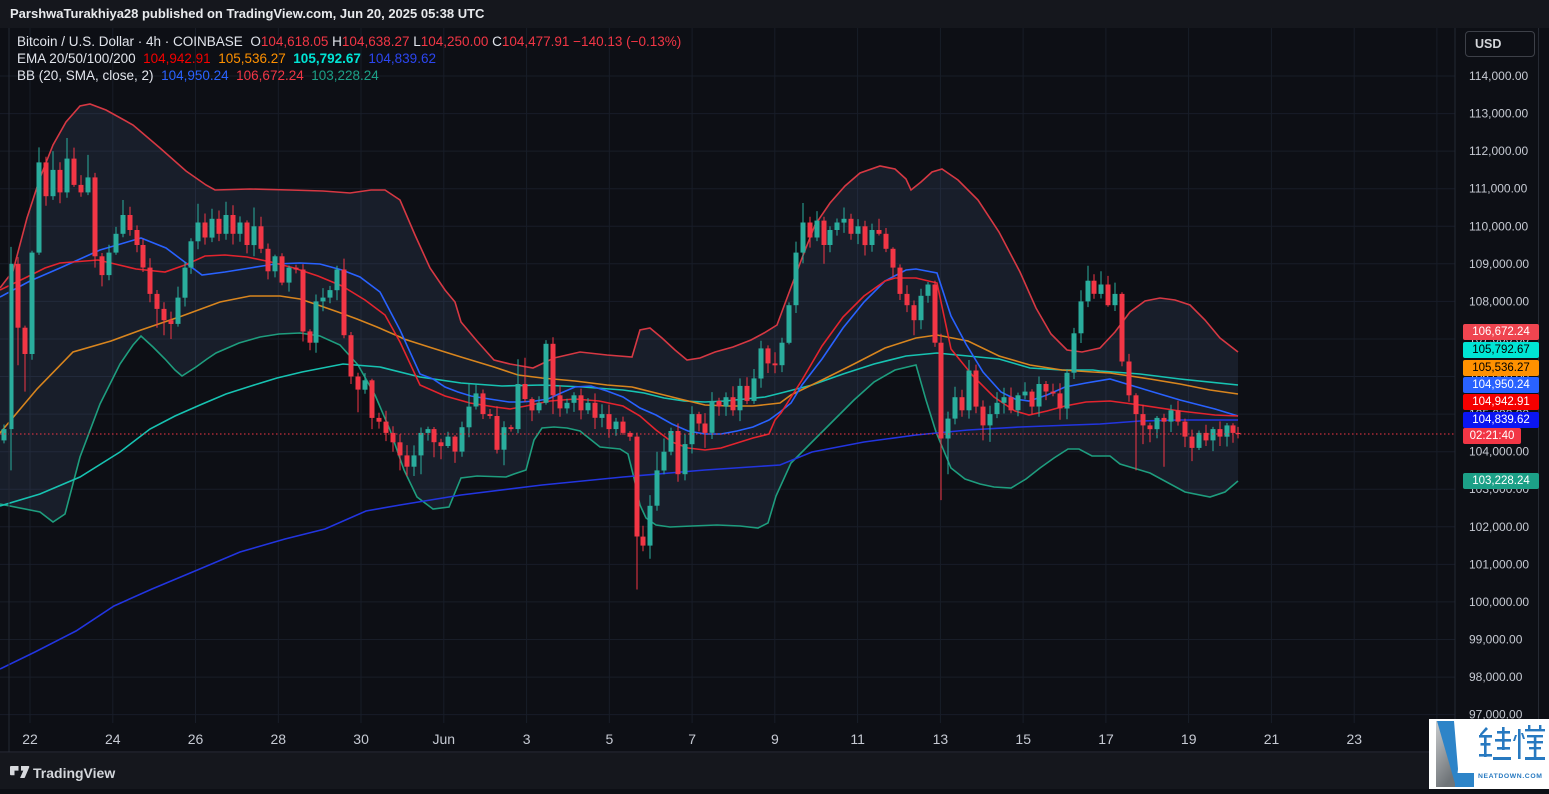  Describe the element at coordinates (1498, 226) in the screenshot. I see `svg-text: 110,000.00` at that location.